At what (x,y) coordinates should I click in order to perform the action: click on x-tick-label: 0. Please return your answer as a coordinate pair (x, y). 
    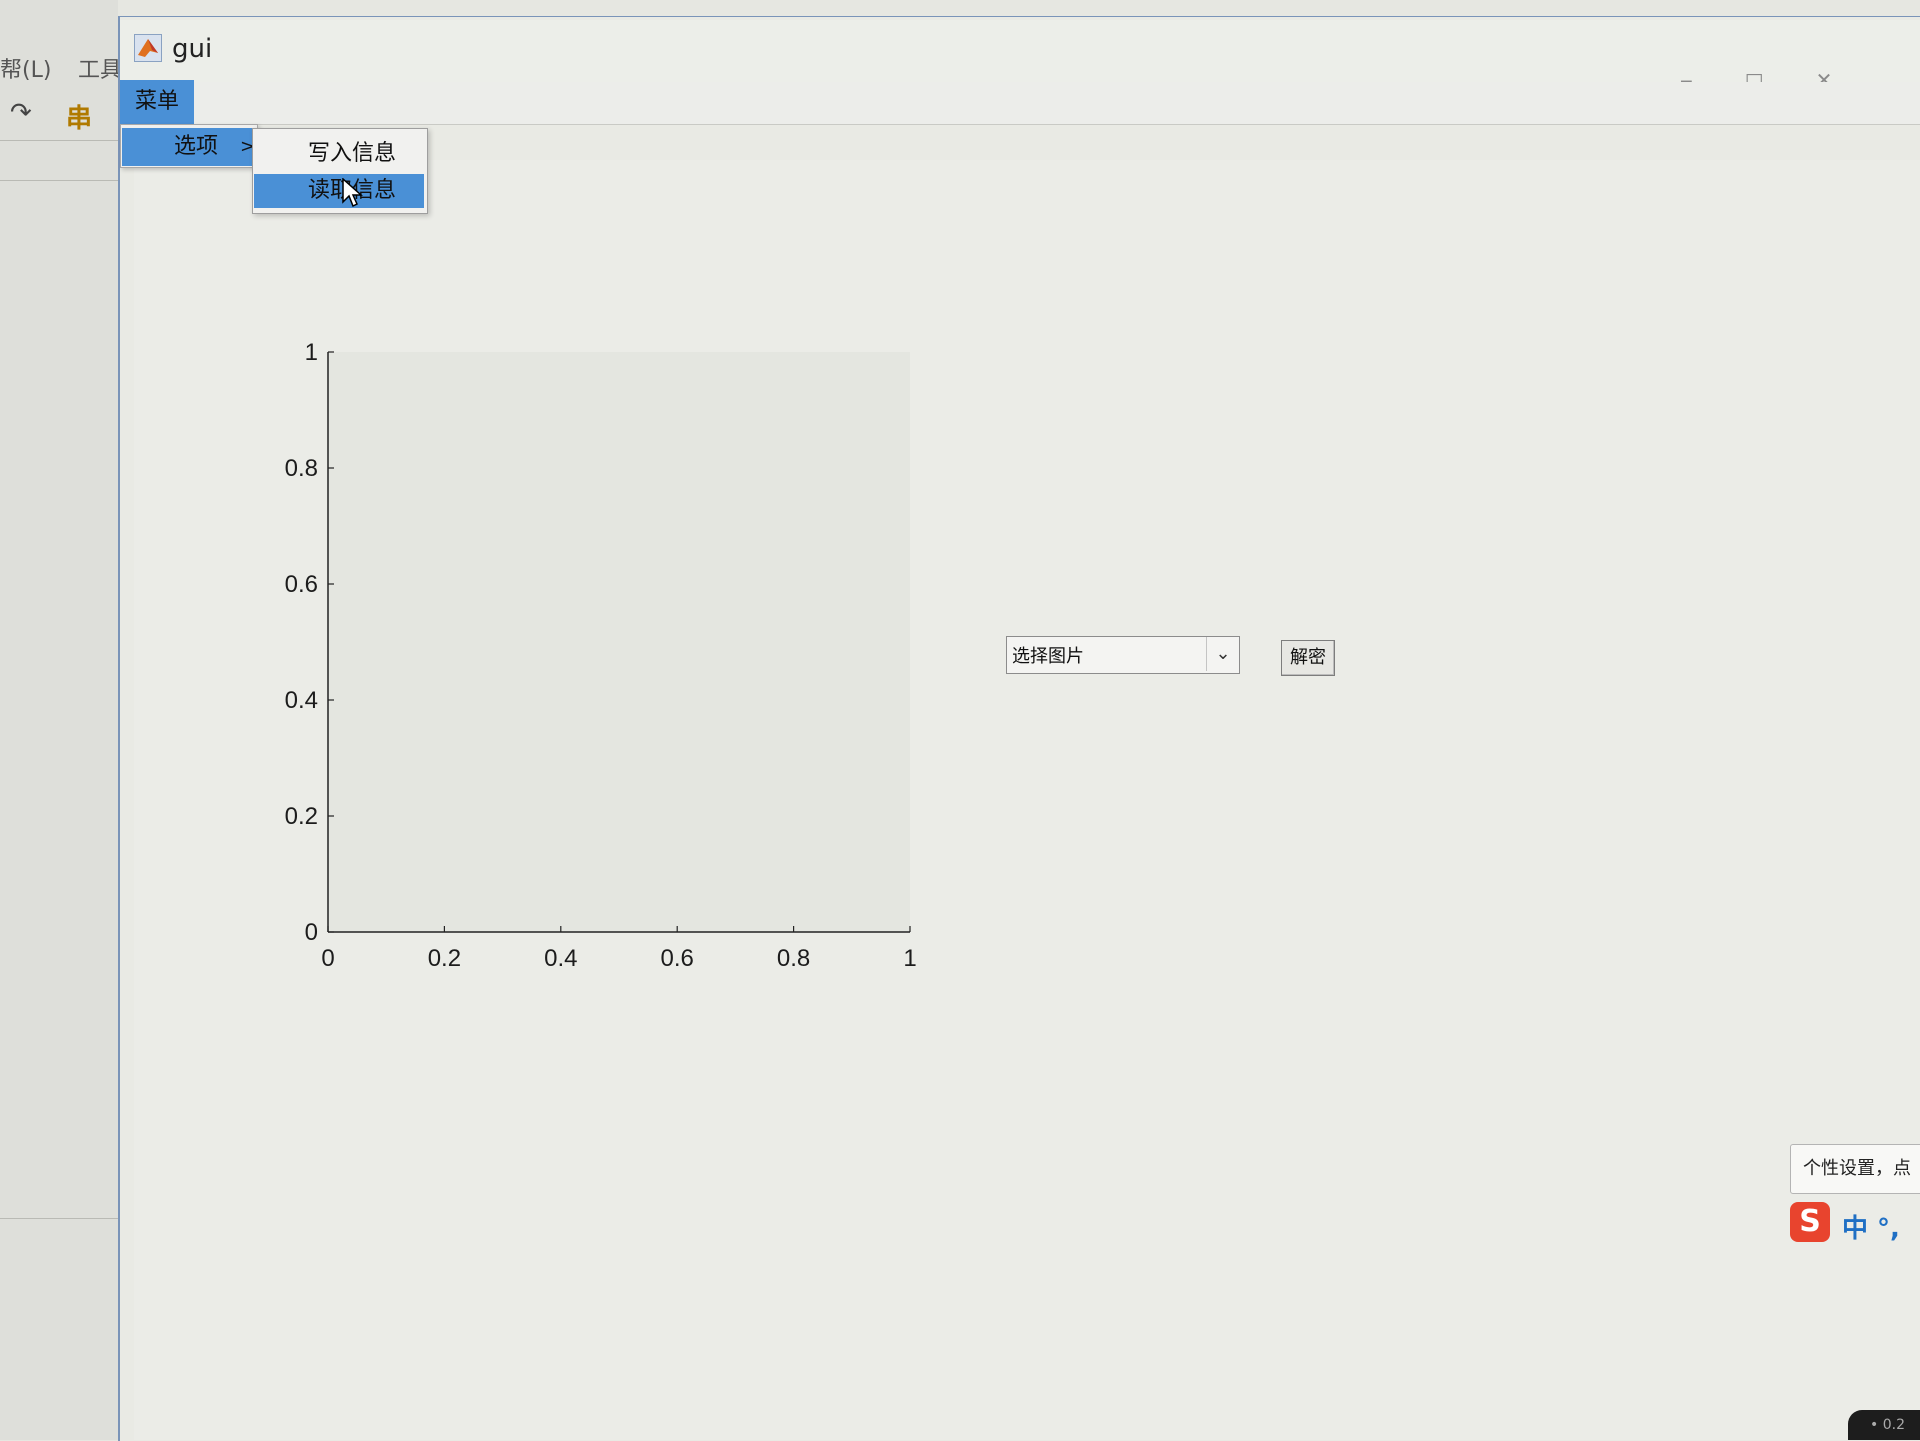
    Looking at the image, I should click on (327, 958).